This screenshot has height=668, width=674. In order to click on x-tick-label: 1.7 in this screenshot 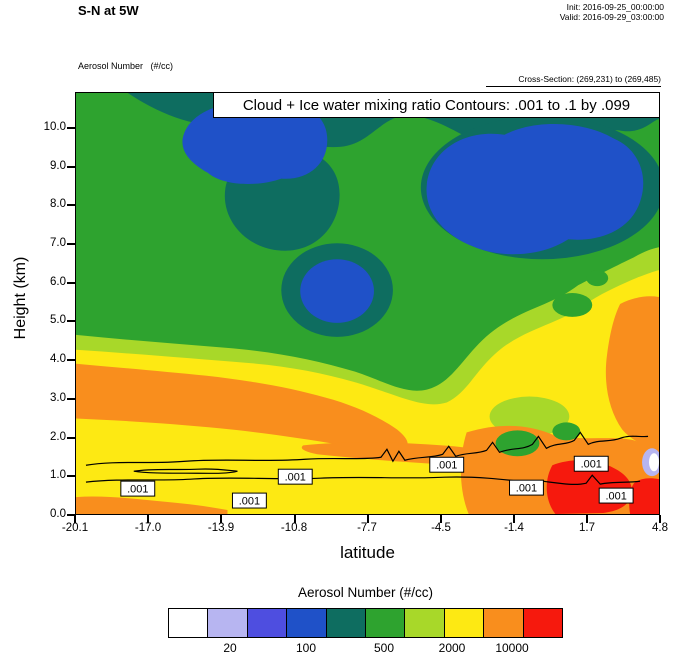, I will do `click(587, 528)`.